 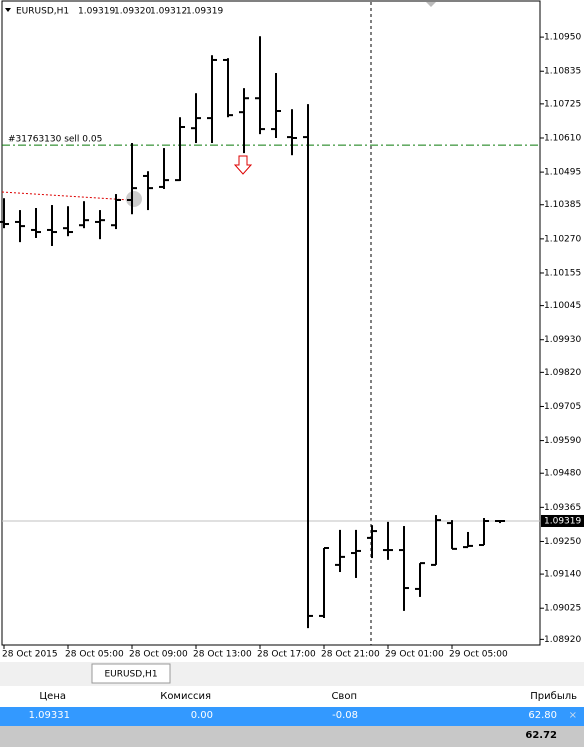 What do you see at coordinates (55, 140) in the screenshot?
I see `order-label: #31763130 sell 0.05` at bounding box center [55, 140].